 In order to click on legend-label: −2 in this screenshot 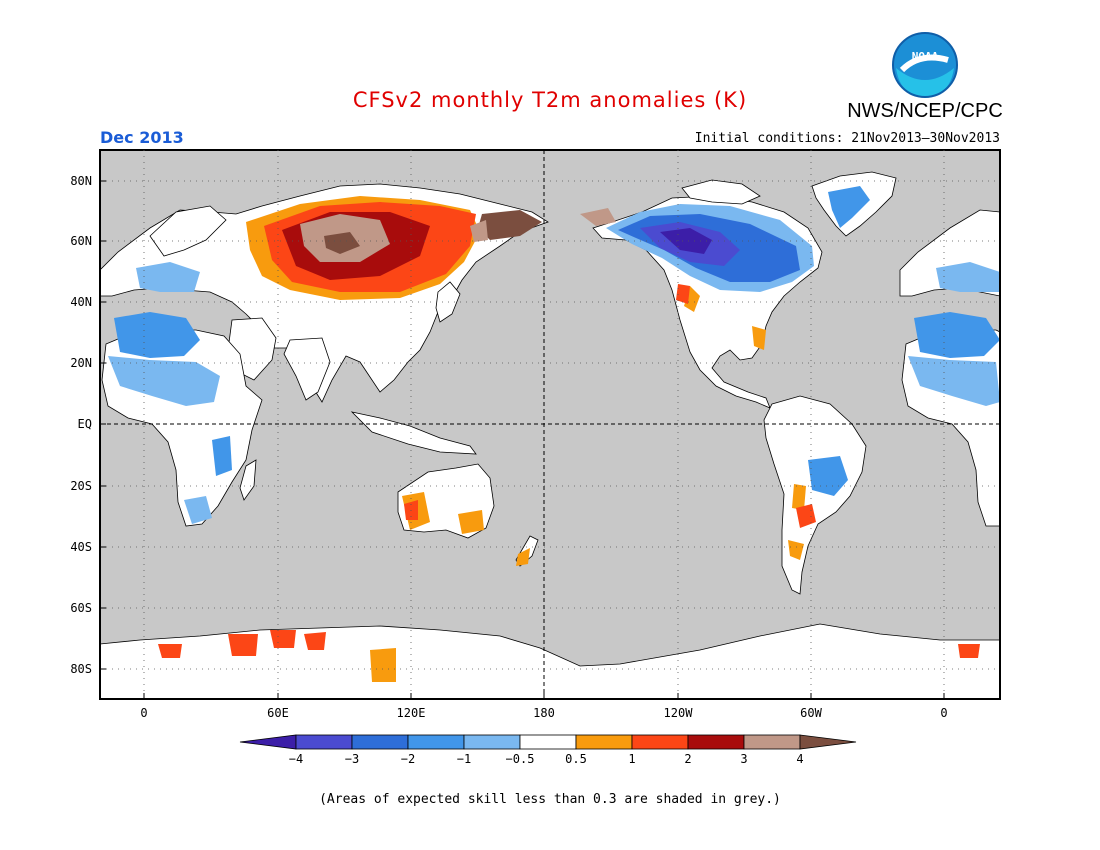, I will do `click(408, 759)`.